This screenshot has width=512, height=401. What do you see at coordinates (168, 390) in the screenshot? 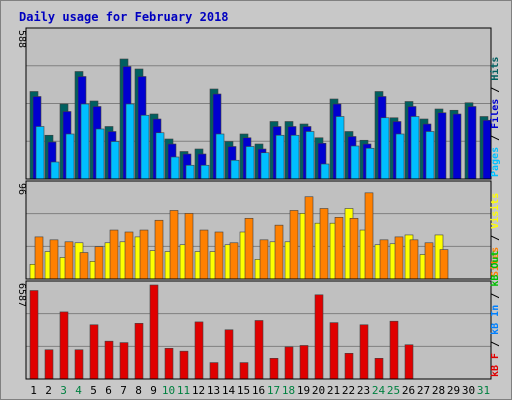
I see `x-tick-label-day-10: 10` at bounding box center [168, 390].